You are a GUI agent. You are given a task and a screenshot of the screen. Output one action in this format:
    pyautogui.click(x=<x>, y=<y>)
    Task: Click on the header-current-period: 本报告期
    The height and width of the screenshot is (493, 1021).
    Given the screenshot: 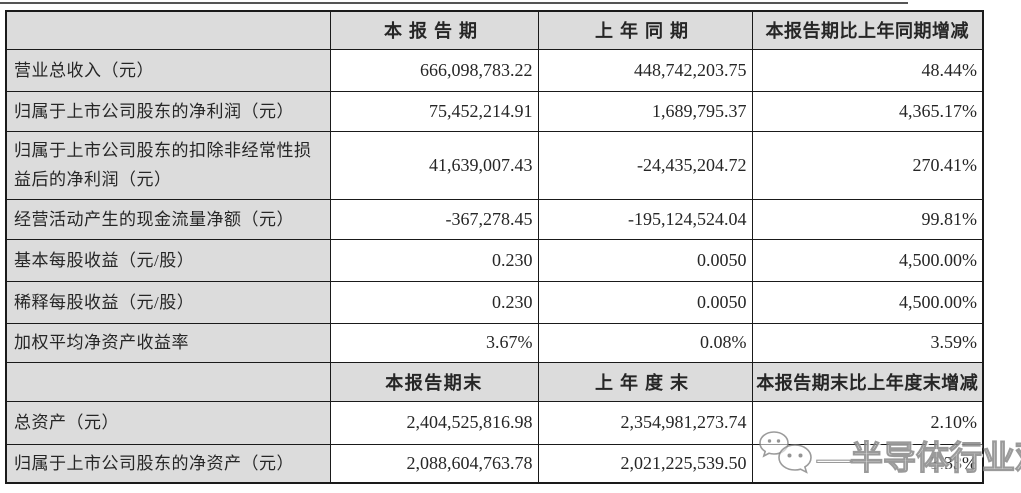 What is the action you would take?
    pyautogui.click(x=434, y=30)
    